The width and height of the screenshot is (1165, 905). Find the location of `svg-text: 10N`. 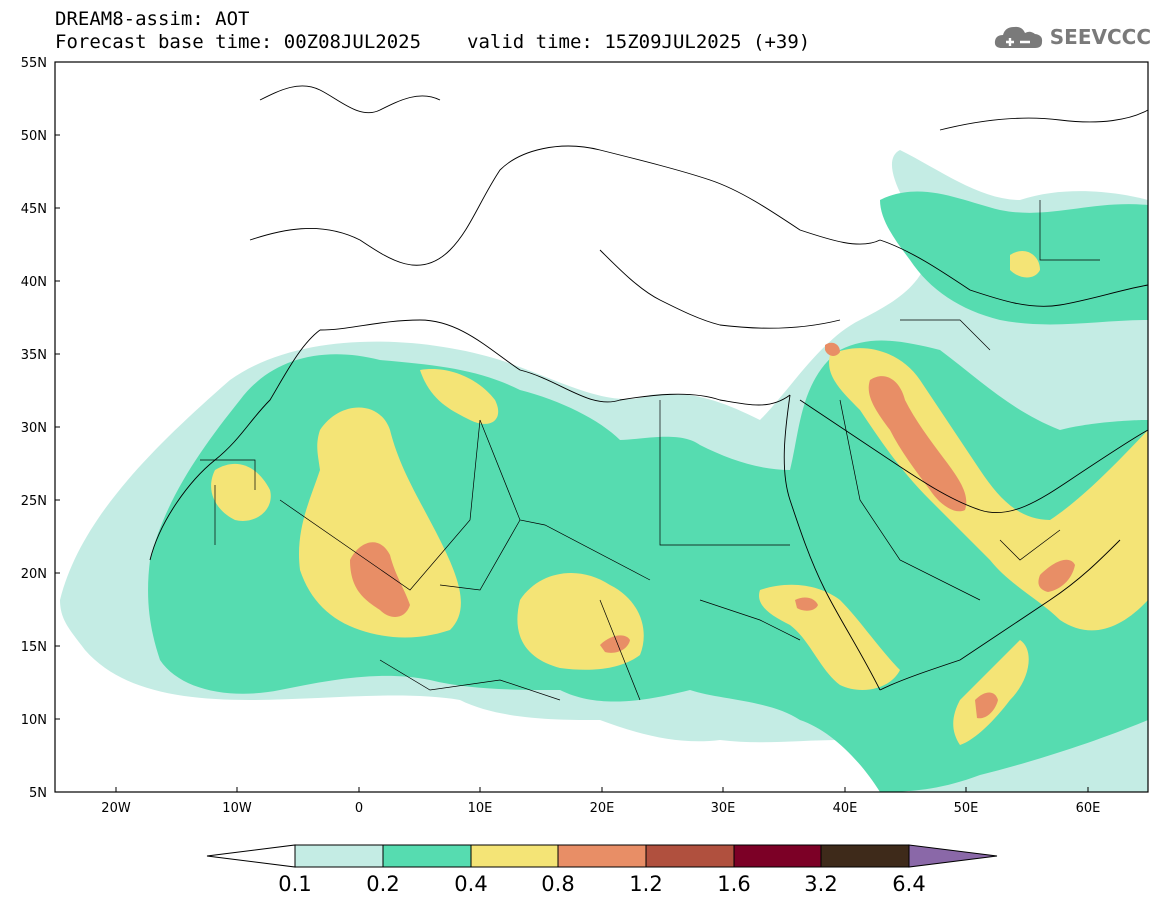

svg-text: 10N is located at coordinates (34, 720).